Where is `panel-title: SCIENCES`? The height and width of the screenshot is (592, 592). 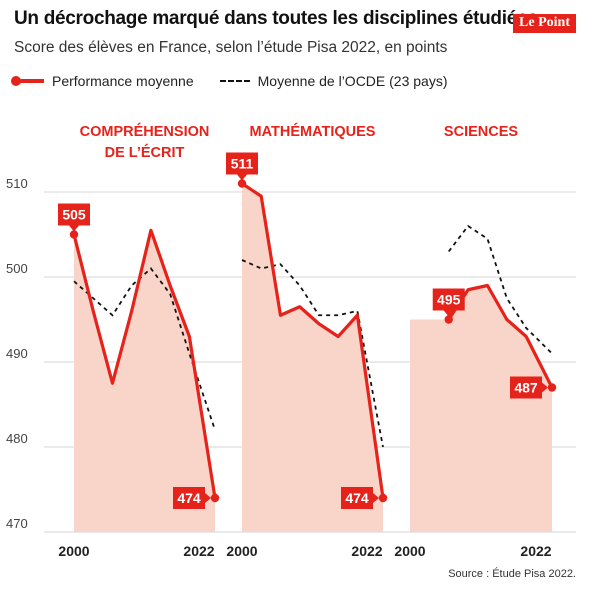
panel-title: SCIENCES is located at coordinates (481, 132).